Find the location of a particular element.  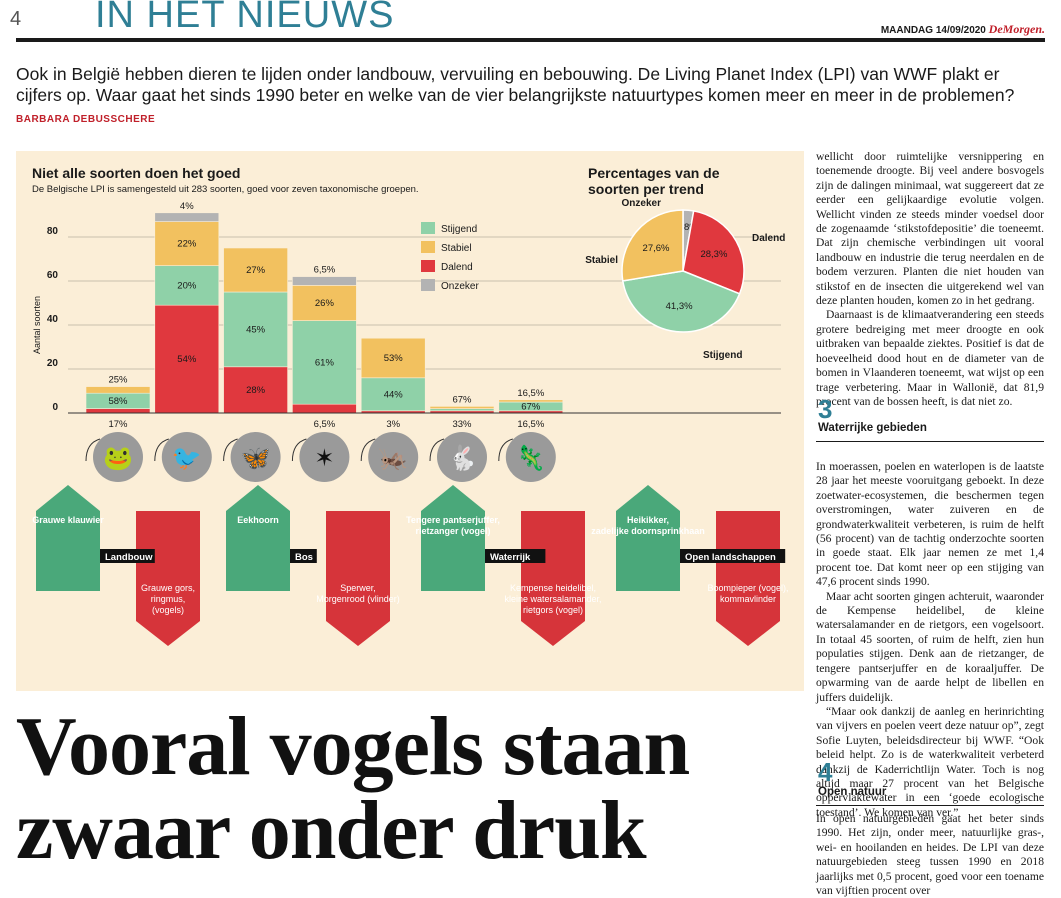

section-number: 4 is located at coordinates (825, 772).